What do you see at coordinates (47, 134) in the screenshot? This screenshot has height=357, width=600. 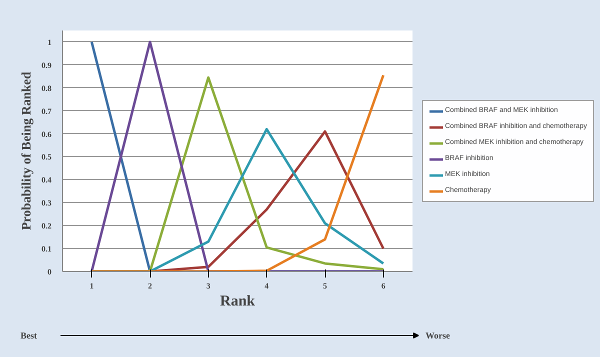 I see `y-tick-label: 0.6` at bounding box center [47, 134].